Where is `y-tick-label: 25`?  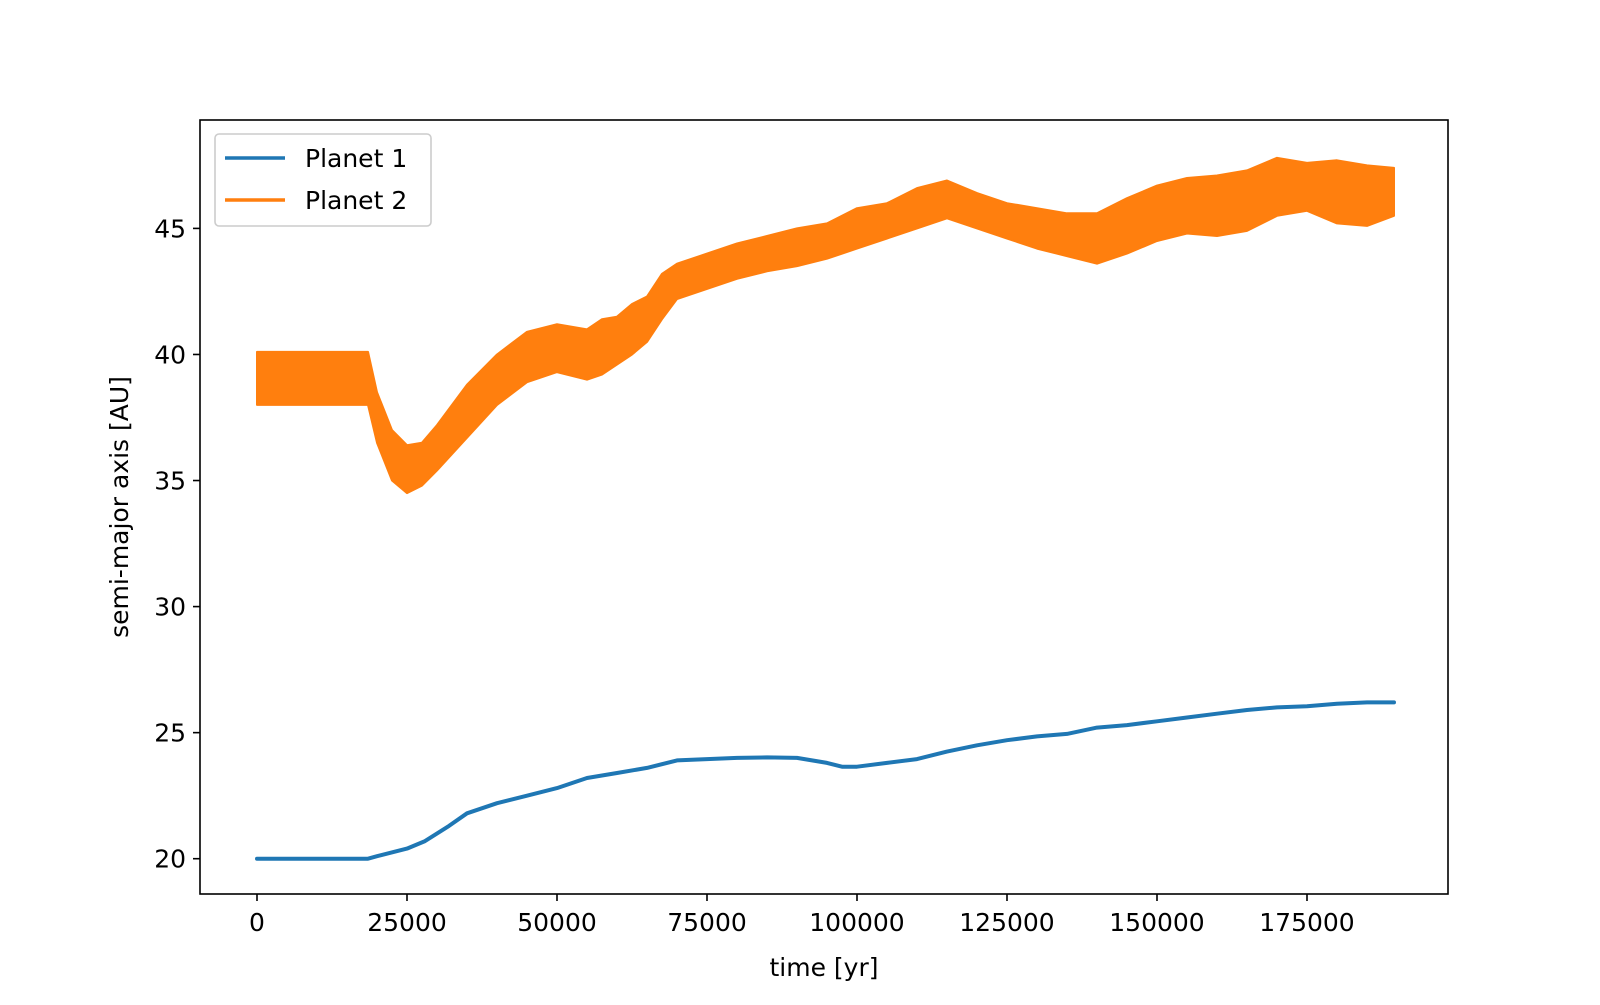 y-tick-label: 25 is located at coordinates (170, 733).